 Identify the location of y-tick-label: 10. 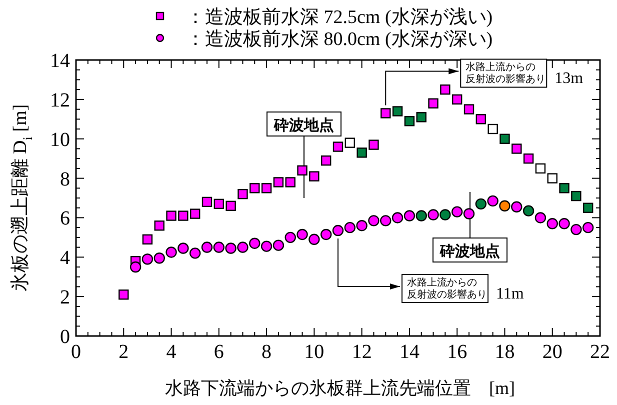
(60, 139).